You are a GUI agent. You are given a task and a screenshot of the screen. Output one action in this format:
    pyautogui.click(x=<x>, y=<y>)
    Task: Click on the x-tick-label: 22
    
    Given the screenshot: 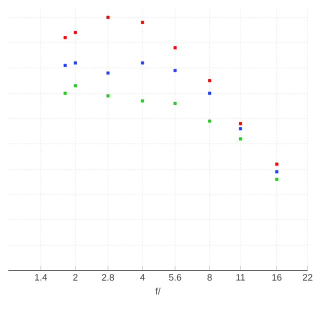 What is the action you would take?
    pyautogui.click(x=307, y=277)
    